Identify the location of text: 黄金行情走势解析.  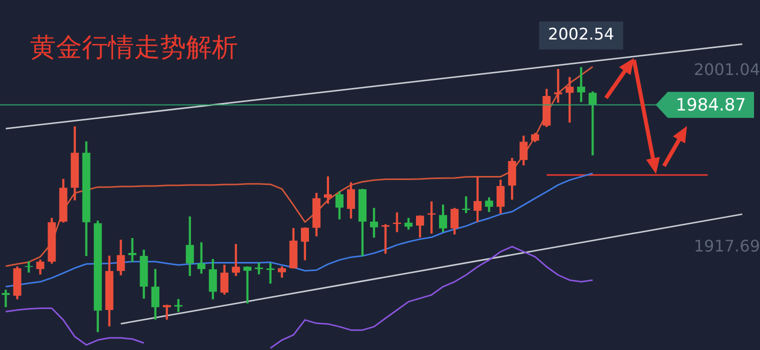
(134, 48).